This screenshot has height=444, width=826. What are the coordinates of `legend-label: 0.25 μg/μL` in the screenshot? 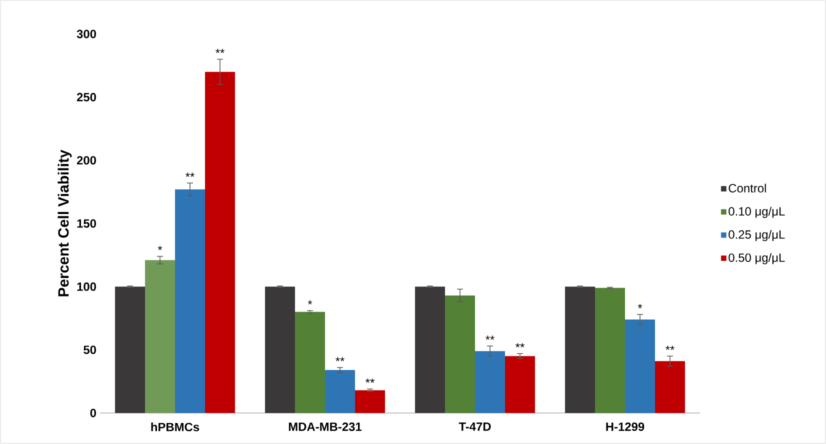 It's located at (756, 236).